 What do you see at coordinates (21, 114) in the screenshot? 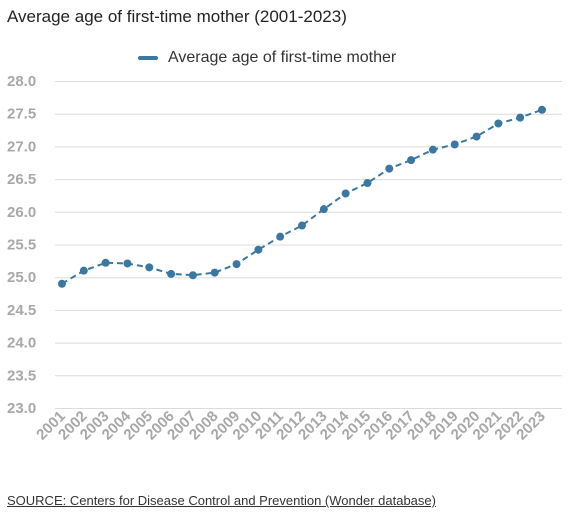
I see `y-tick-label: 27.5` at bounding box center [21, 114].